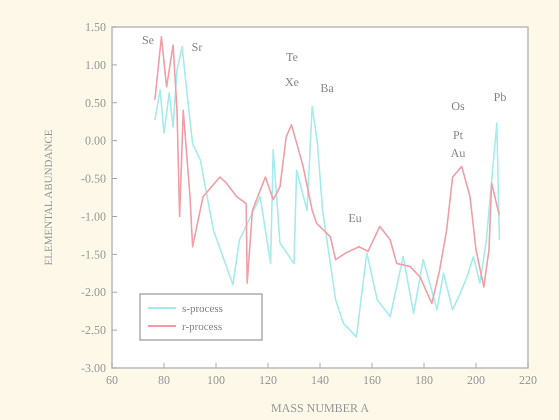 The image size is (559, 420). I want to click on x-tick-label: 60, so click(112, 380).